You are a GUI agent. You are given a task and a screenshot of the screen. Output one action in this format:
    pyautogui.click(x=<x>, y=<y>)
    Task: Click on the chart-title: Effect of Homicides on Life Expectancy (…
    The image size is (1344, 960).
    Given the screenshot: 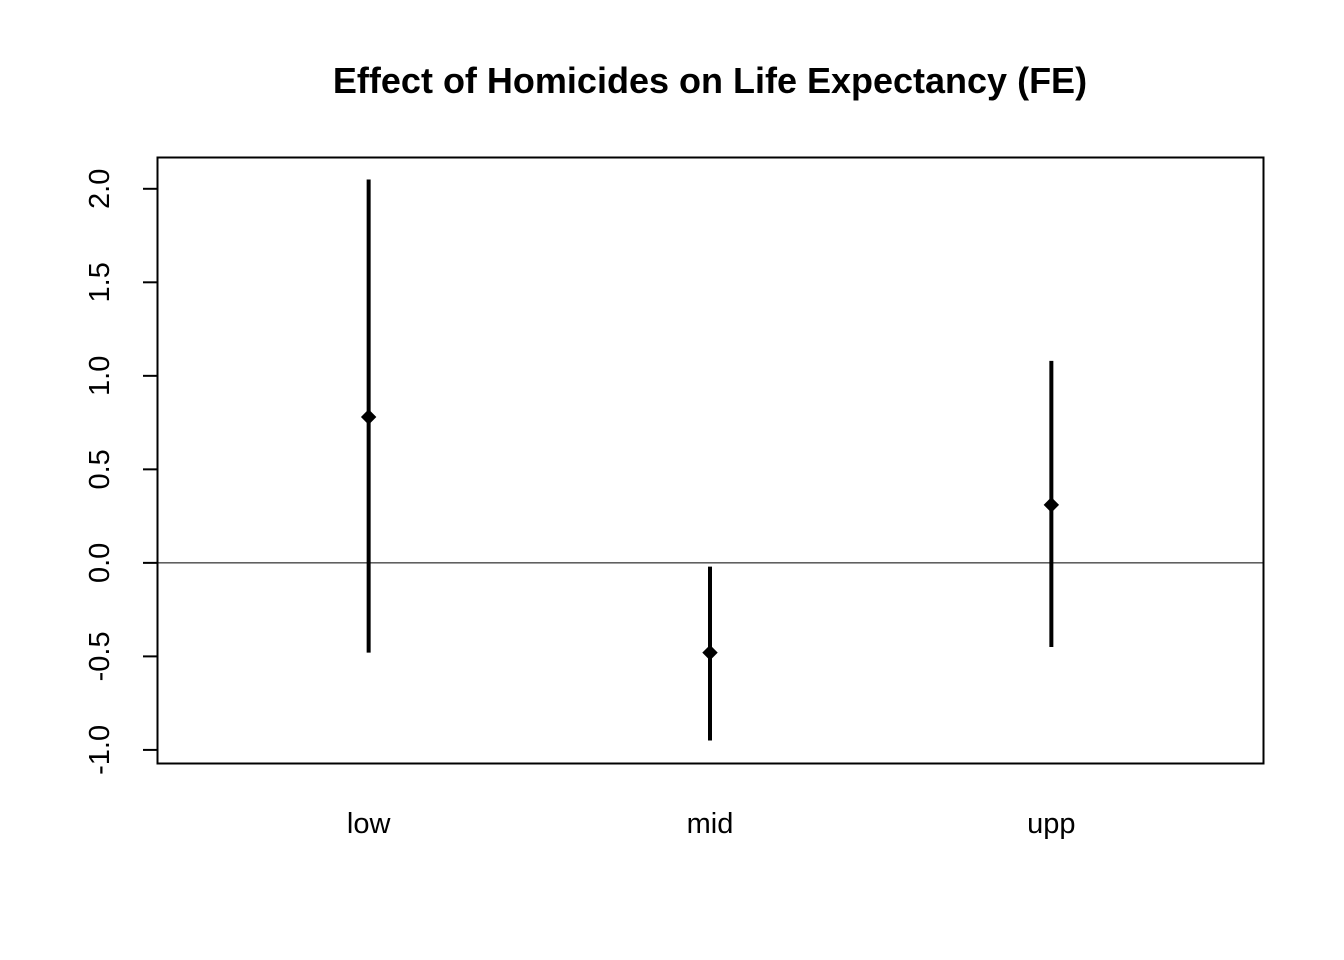 What is the action you would take?
    pyautogui.click(x=710, y=80)
    